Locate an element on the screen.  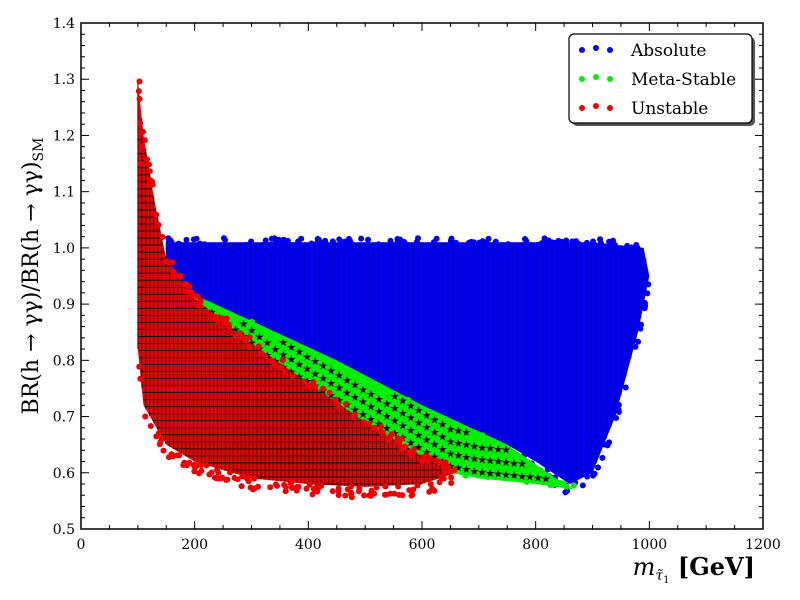
x-axis-title-unit is located at coordinates (674, 566).